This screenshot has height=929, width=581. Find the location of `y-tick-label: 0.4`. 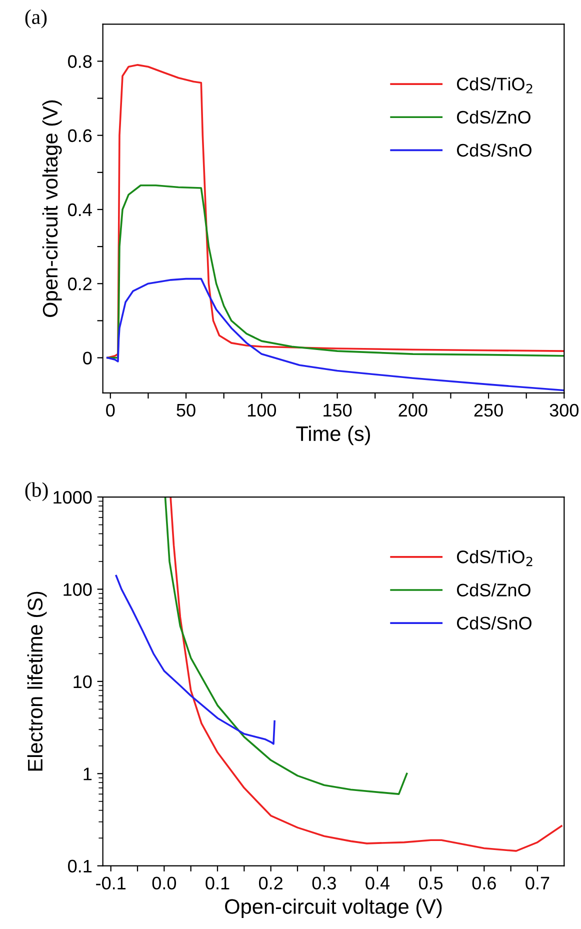

y-tick-label: 0.4 is located at coordinates (80, 209).